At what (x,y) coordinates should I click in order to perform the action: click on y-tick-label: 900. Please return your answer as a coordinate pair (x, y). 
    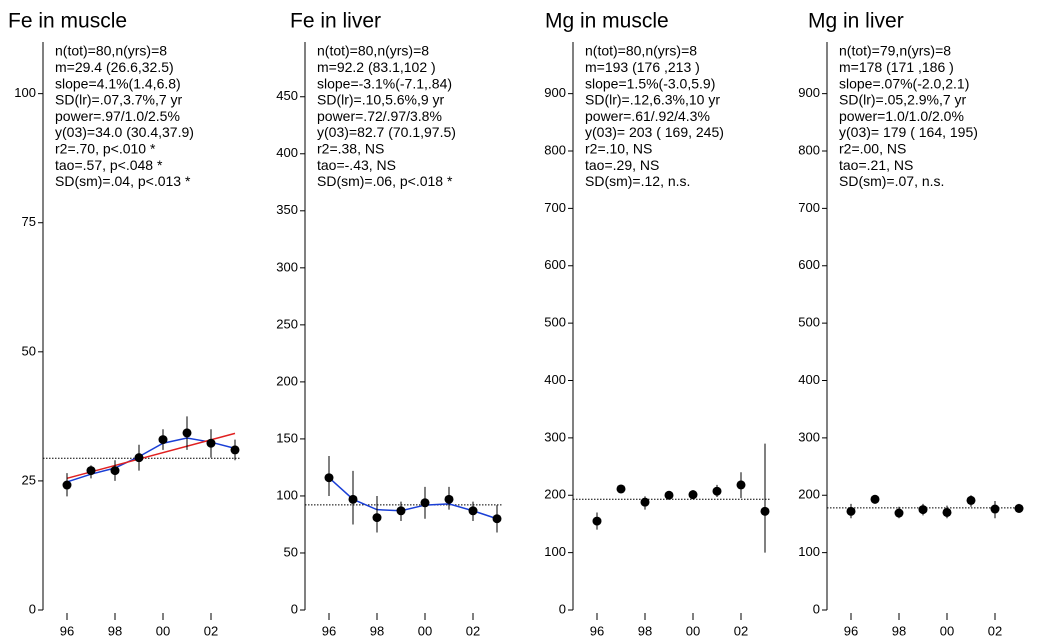
    Looking at the image, I should click on (809, 92).